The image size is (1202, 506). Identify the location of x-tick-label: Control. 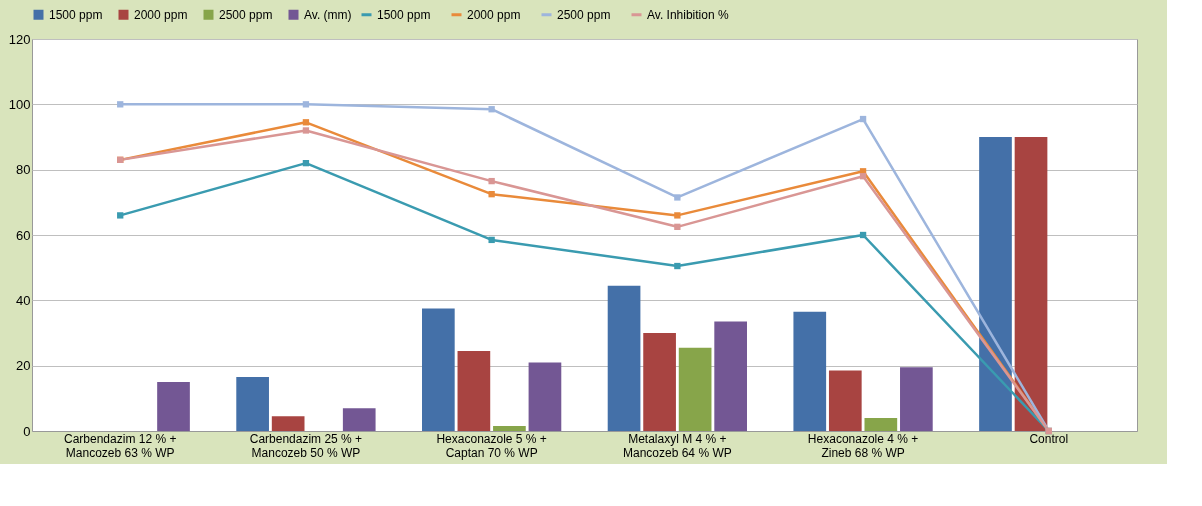
(1049, 438).